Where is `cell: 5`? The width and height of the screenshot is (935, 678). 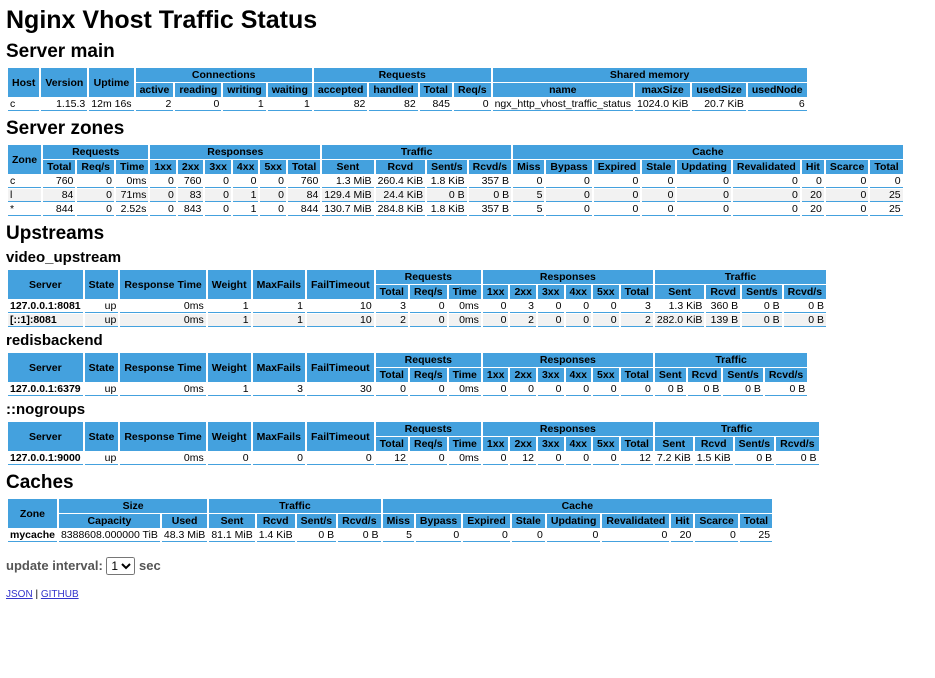 cell: 5 is located at coordinates (529, 195).